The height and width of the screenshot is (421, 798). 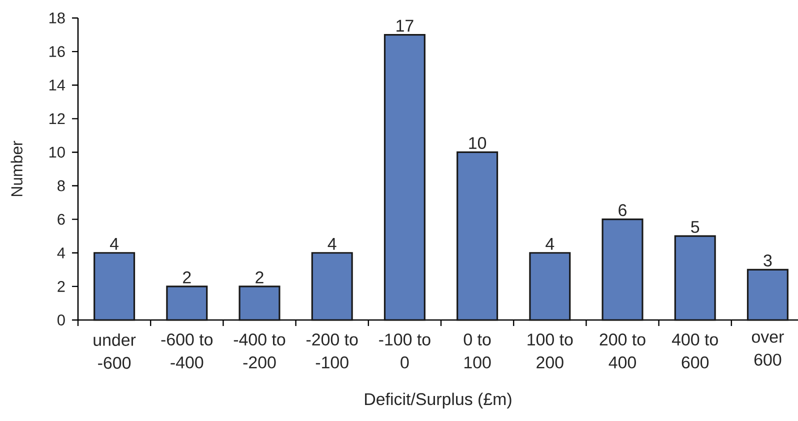 I want to click on y-axis-title: Number, so click(x=16, y=168).